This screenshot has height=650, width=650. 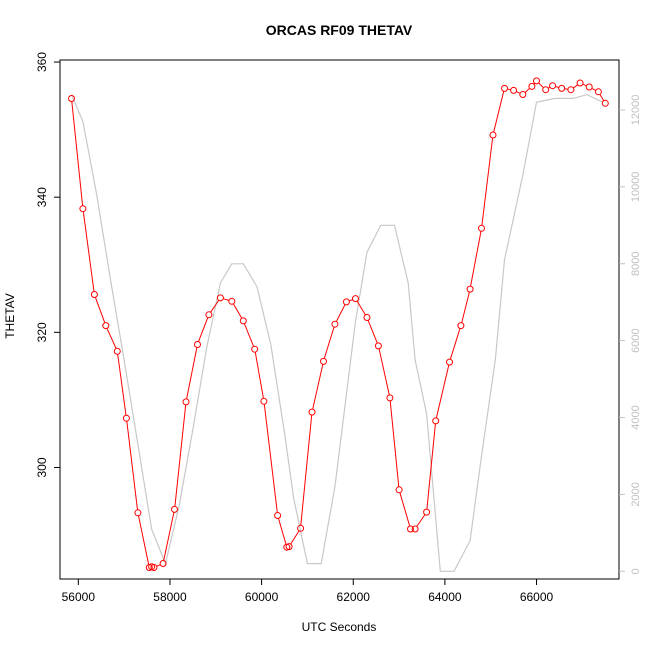 I want to click on y2-tick-label: 6000, so click(x=636, y=340).